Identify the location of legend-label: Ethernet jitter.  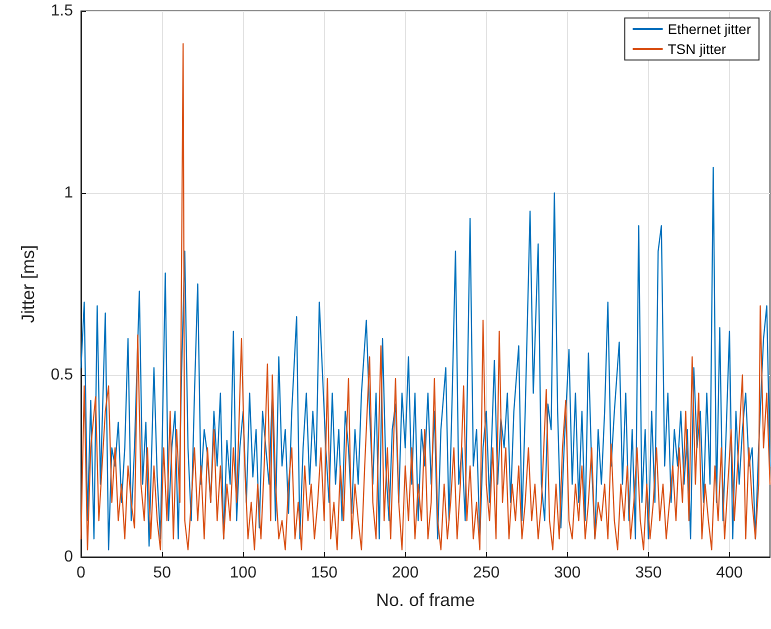
(710, 29).